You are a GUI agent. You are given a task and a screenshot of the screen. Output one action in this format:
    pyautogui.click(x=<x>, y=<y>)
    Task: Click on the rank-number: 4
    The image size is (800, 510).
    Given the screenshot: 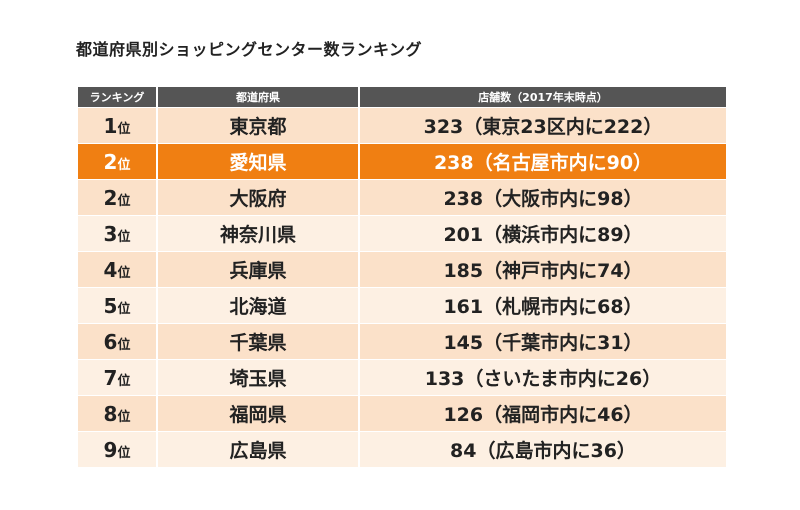 What is the action you would take?
    pyautogui.click(x=110, y=269)
    